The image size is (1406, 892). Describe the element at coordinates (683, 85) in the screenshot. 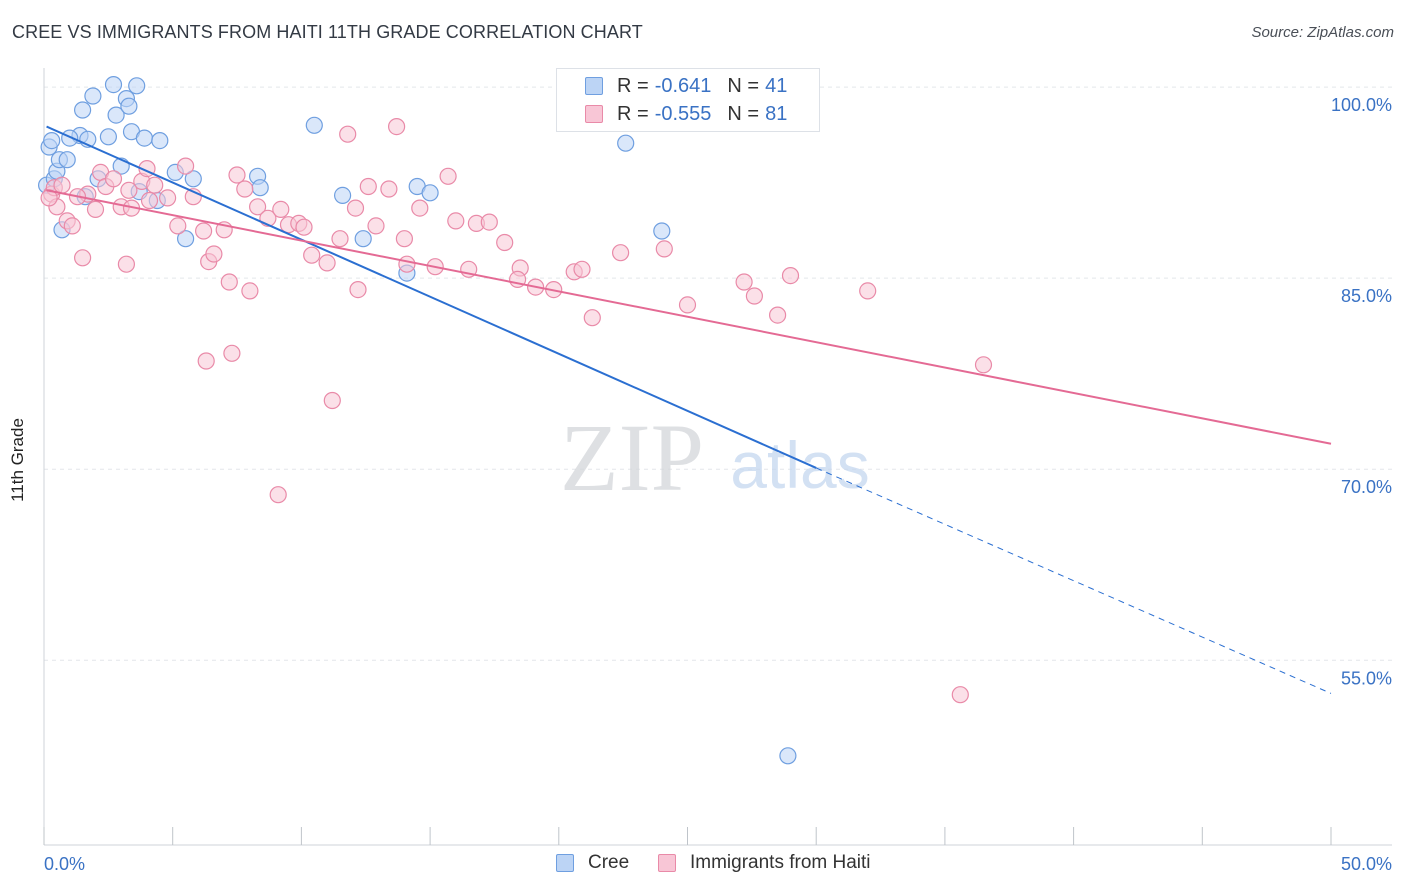

I see `legend-r-value: -0.641` at that location.